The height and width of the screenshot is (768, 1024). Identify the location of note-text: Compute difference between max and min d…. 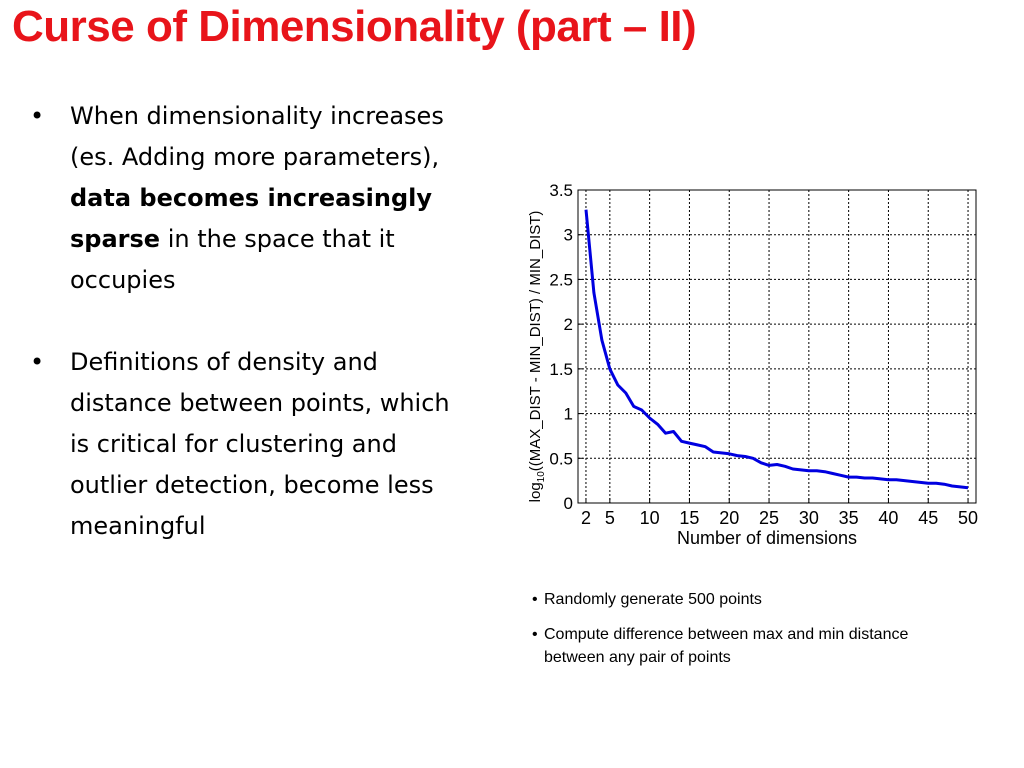
(726, 646).